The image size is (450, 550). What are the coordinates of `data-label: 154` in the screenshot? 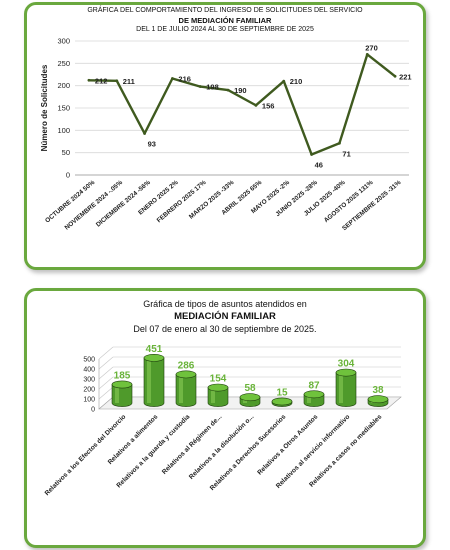 It's located at (218, 379).